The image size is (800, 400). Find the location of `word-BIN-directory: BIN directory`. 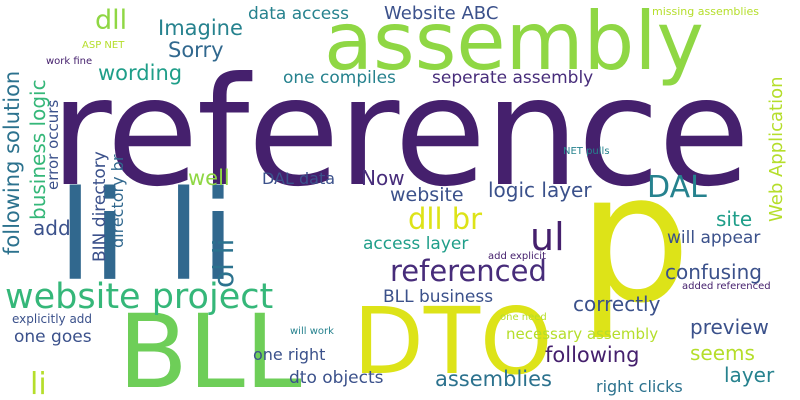

word-BIN-directory: BIN directory is located at coordinates (100, 206).